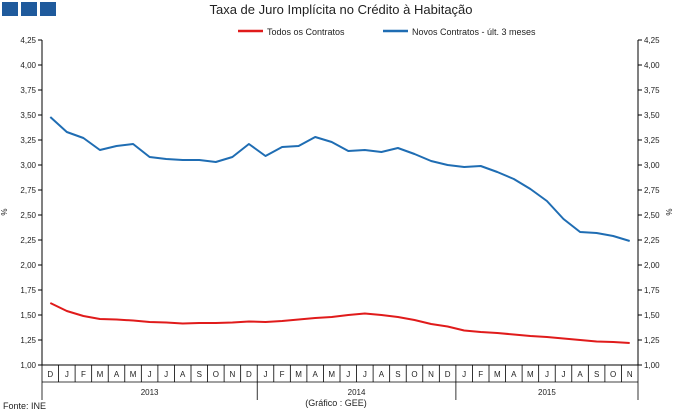  Describe the element at coordinates (28, 115) in the screenshot. I see `y-tick-label-left: 3,50` at that location.